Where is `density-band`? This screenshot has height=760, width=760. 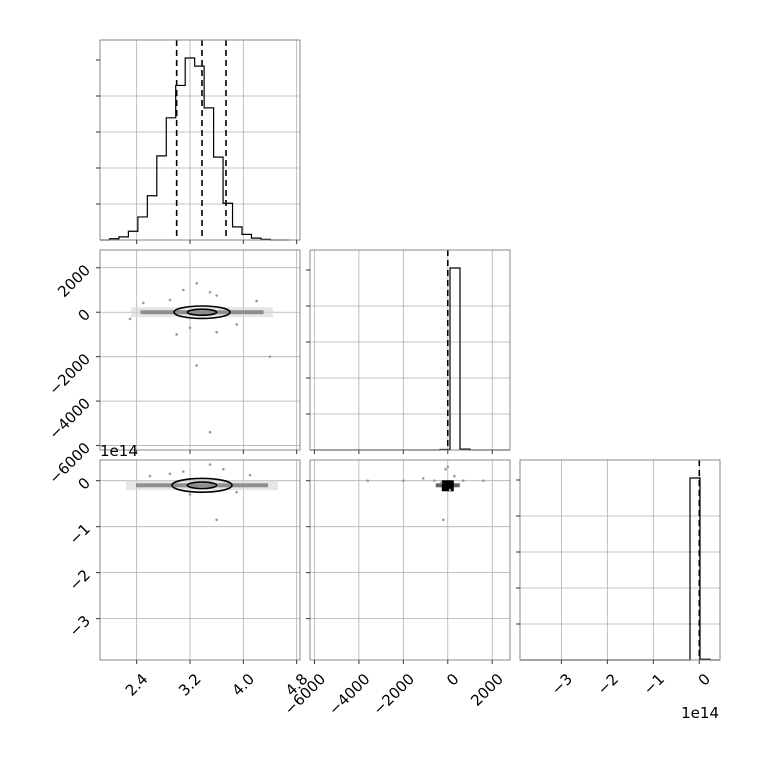
density-band is located at coordinates (447, 485).